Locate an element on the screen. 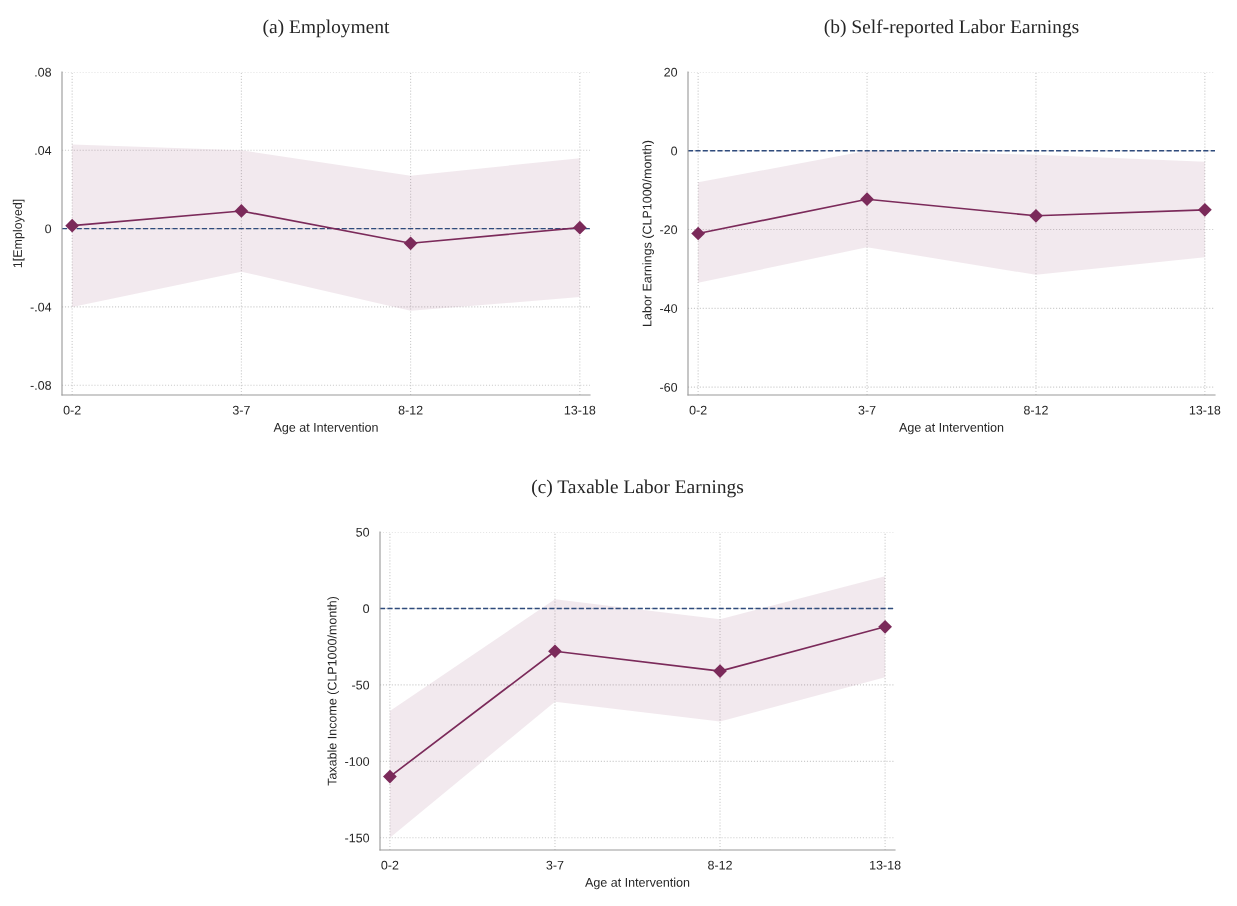 The image size is (1237, 906). y-tick-label: 20 is located at coordinates (671, 72).